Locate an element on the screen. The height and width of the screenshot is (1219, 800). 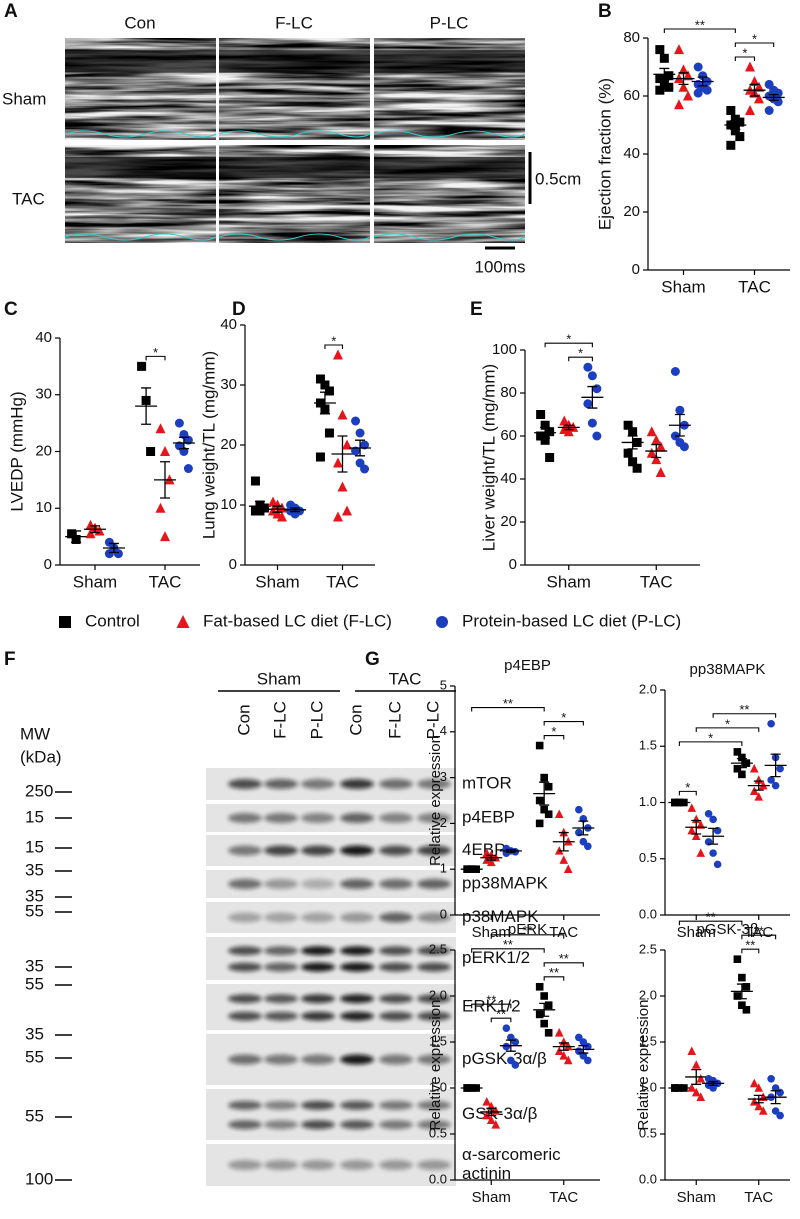
blot-label: actinin is located at coordinates (486, 1173).